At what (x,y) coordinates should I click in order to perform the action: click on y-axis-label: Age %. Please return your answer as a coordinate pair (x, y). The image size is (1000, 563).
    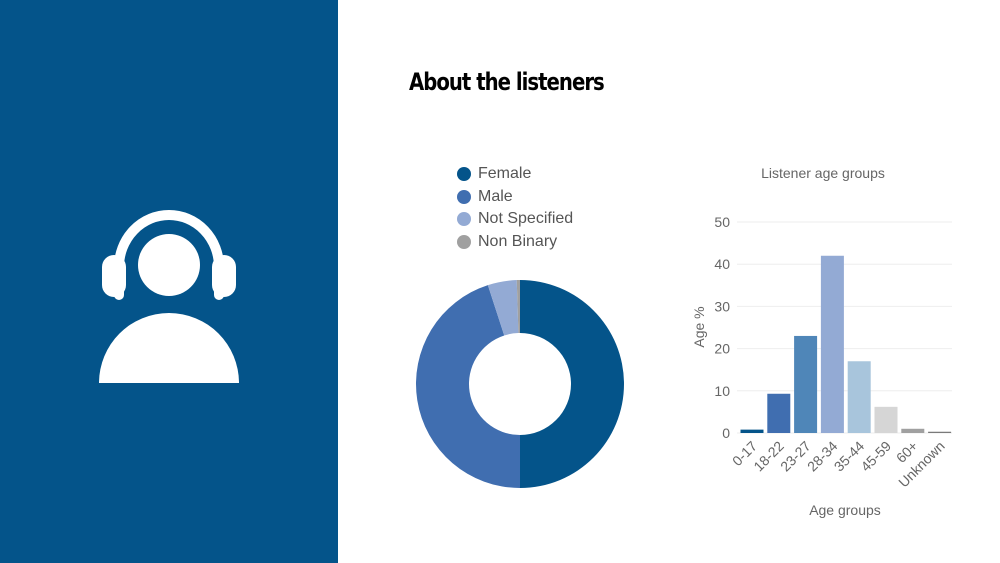
    Looking at the image, I should click on (699, 326).